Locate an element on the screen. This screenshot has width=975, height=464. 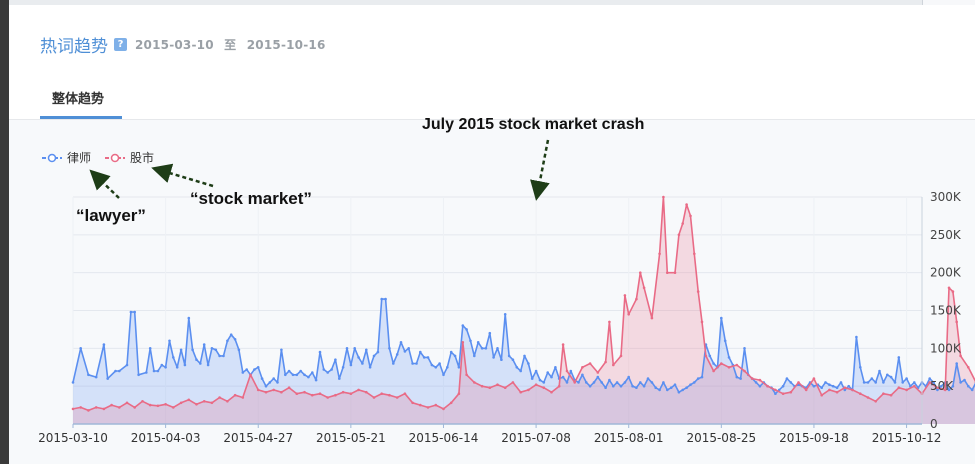
help-icon: ? is located at coordinates (120, 44).